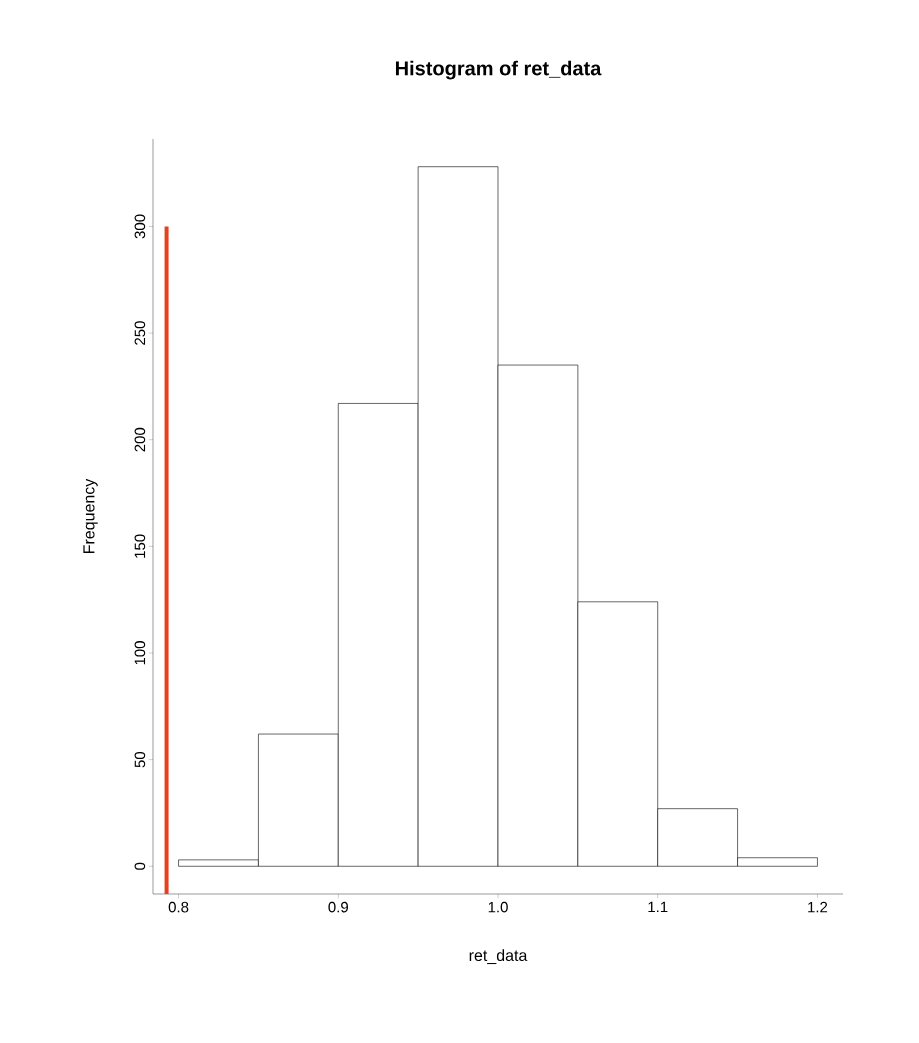 The height and width of the screenshot is (1043, 919). I want to click on y-tick-label: 150, so click(140, 546).